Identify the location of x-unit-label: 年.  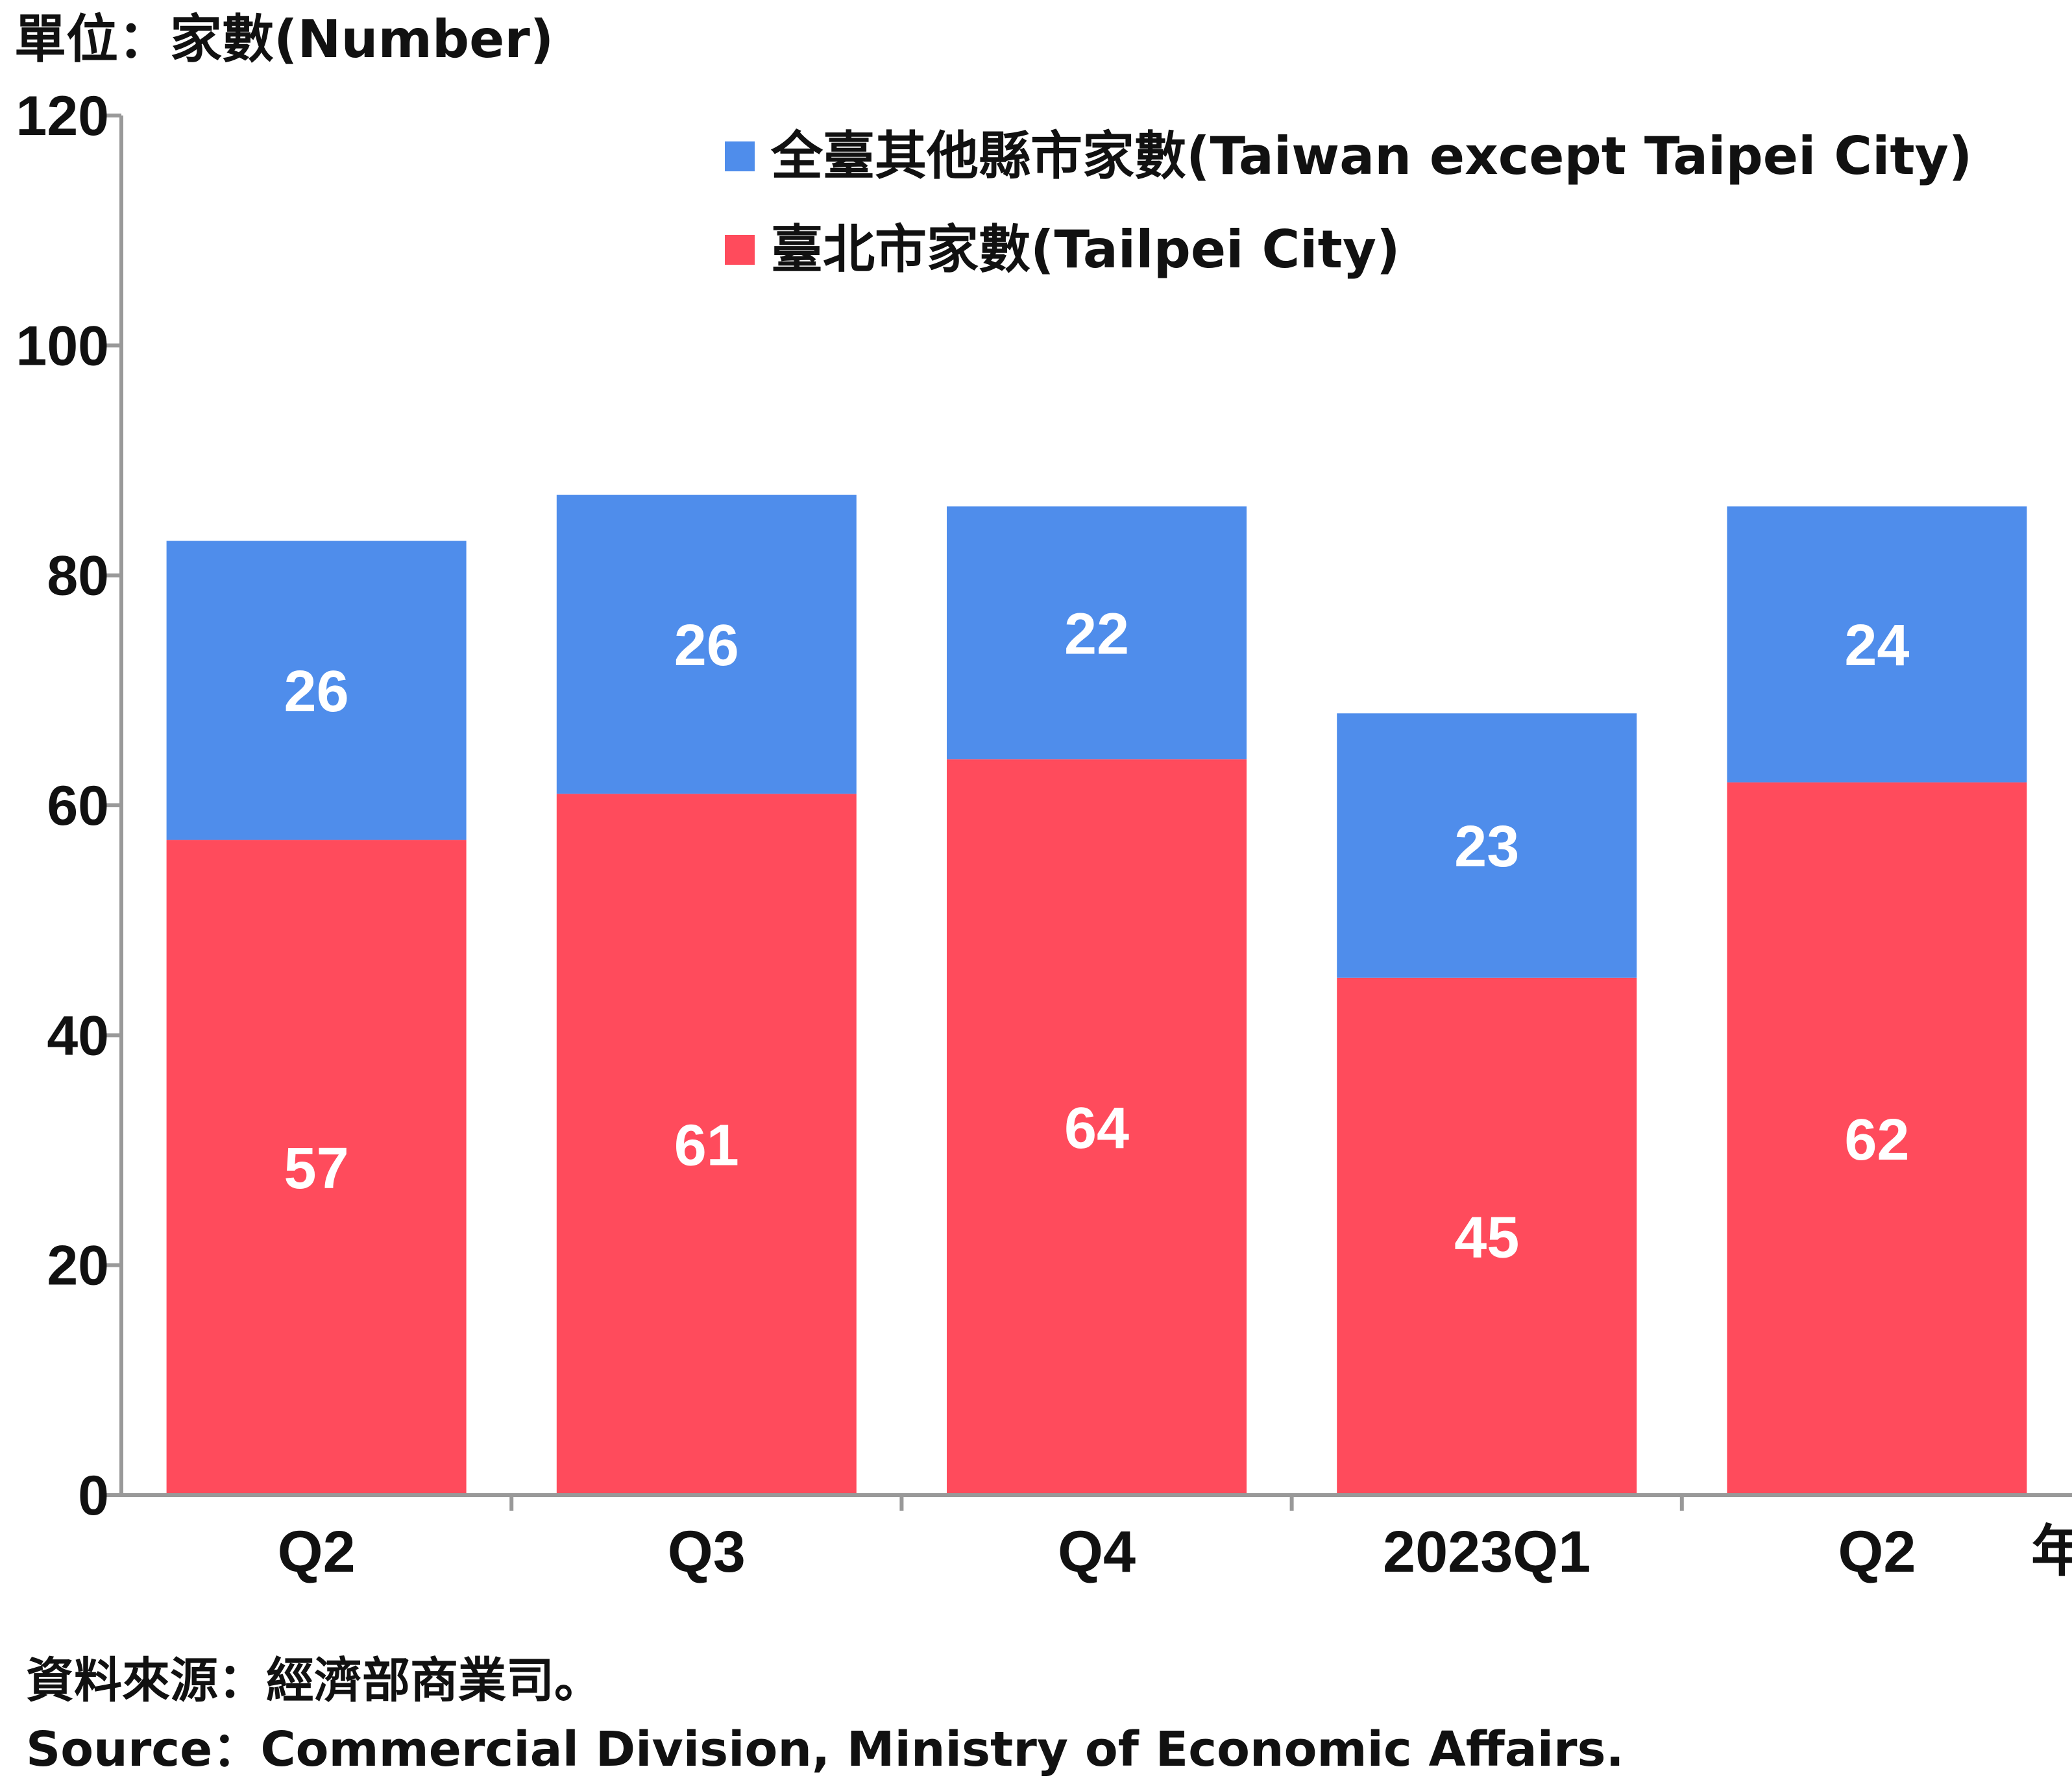
(2051, 1551).